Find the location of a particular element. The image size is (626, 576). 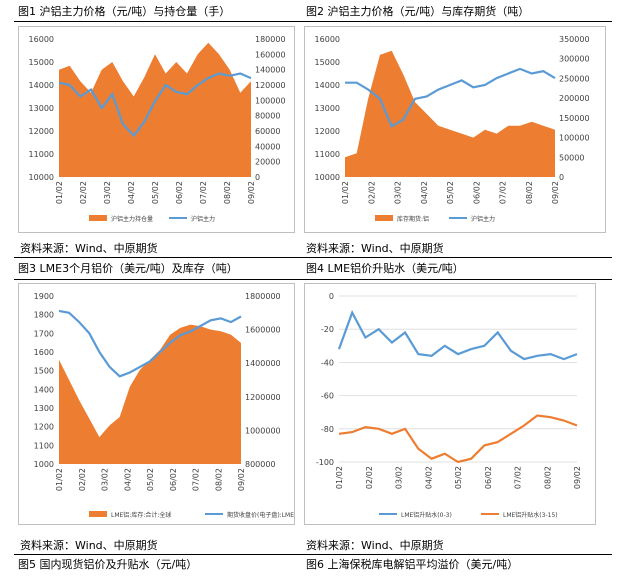

y-left-tick-label: 1800 is located at coordinates (44, 315).